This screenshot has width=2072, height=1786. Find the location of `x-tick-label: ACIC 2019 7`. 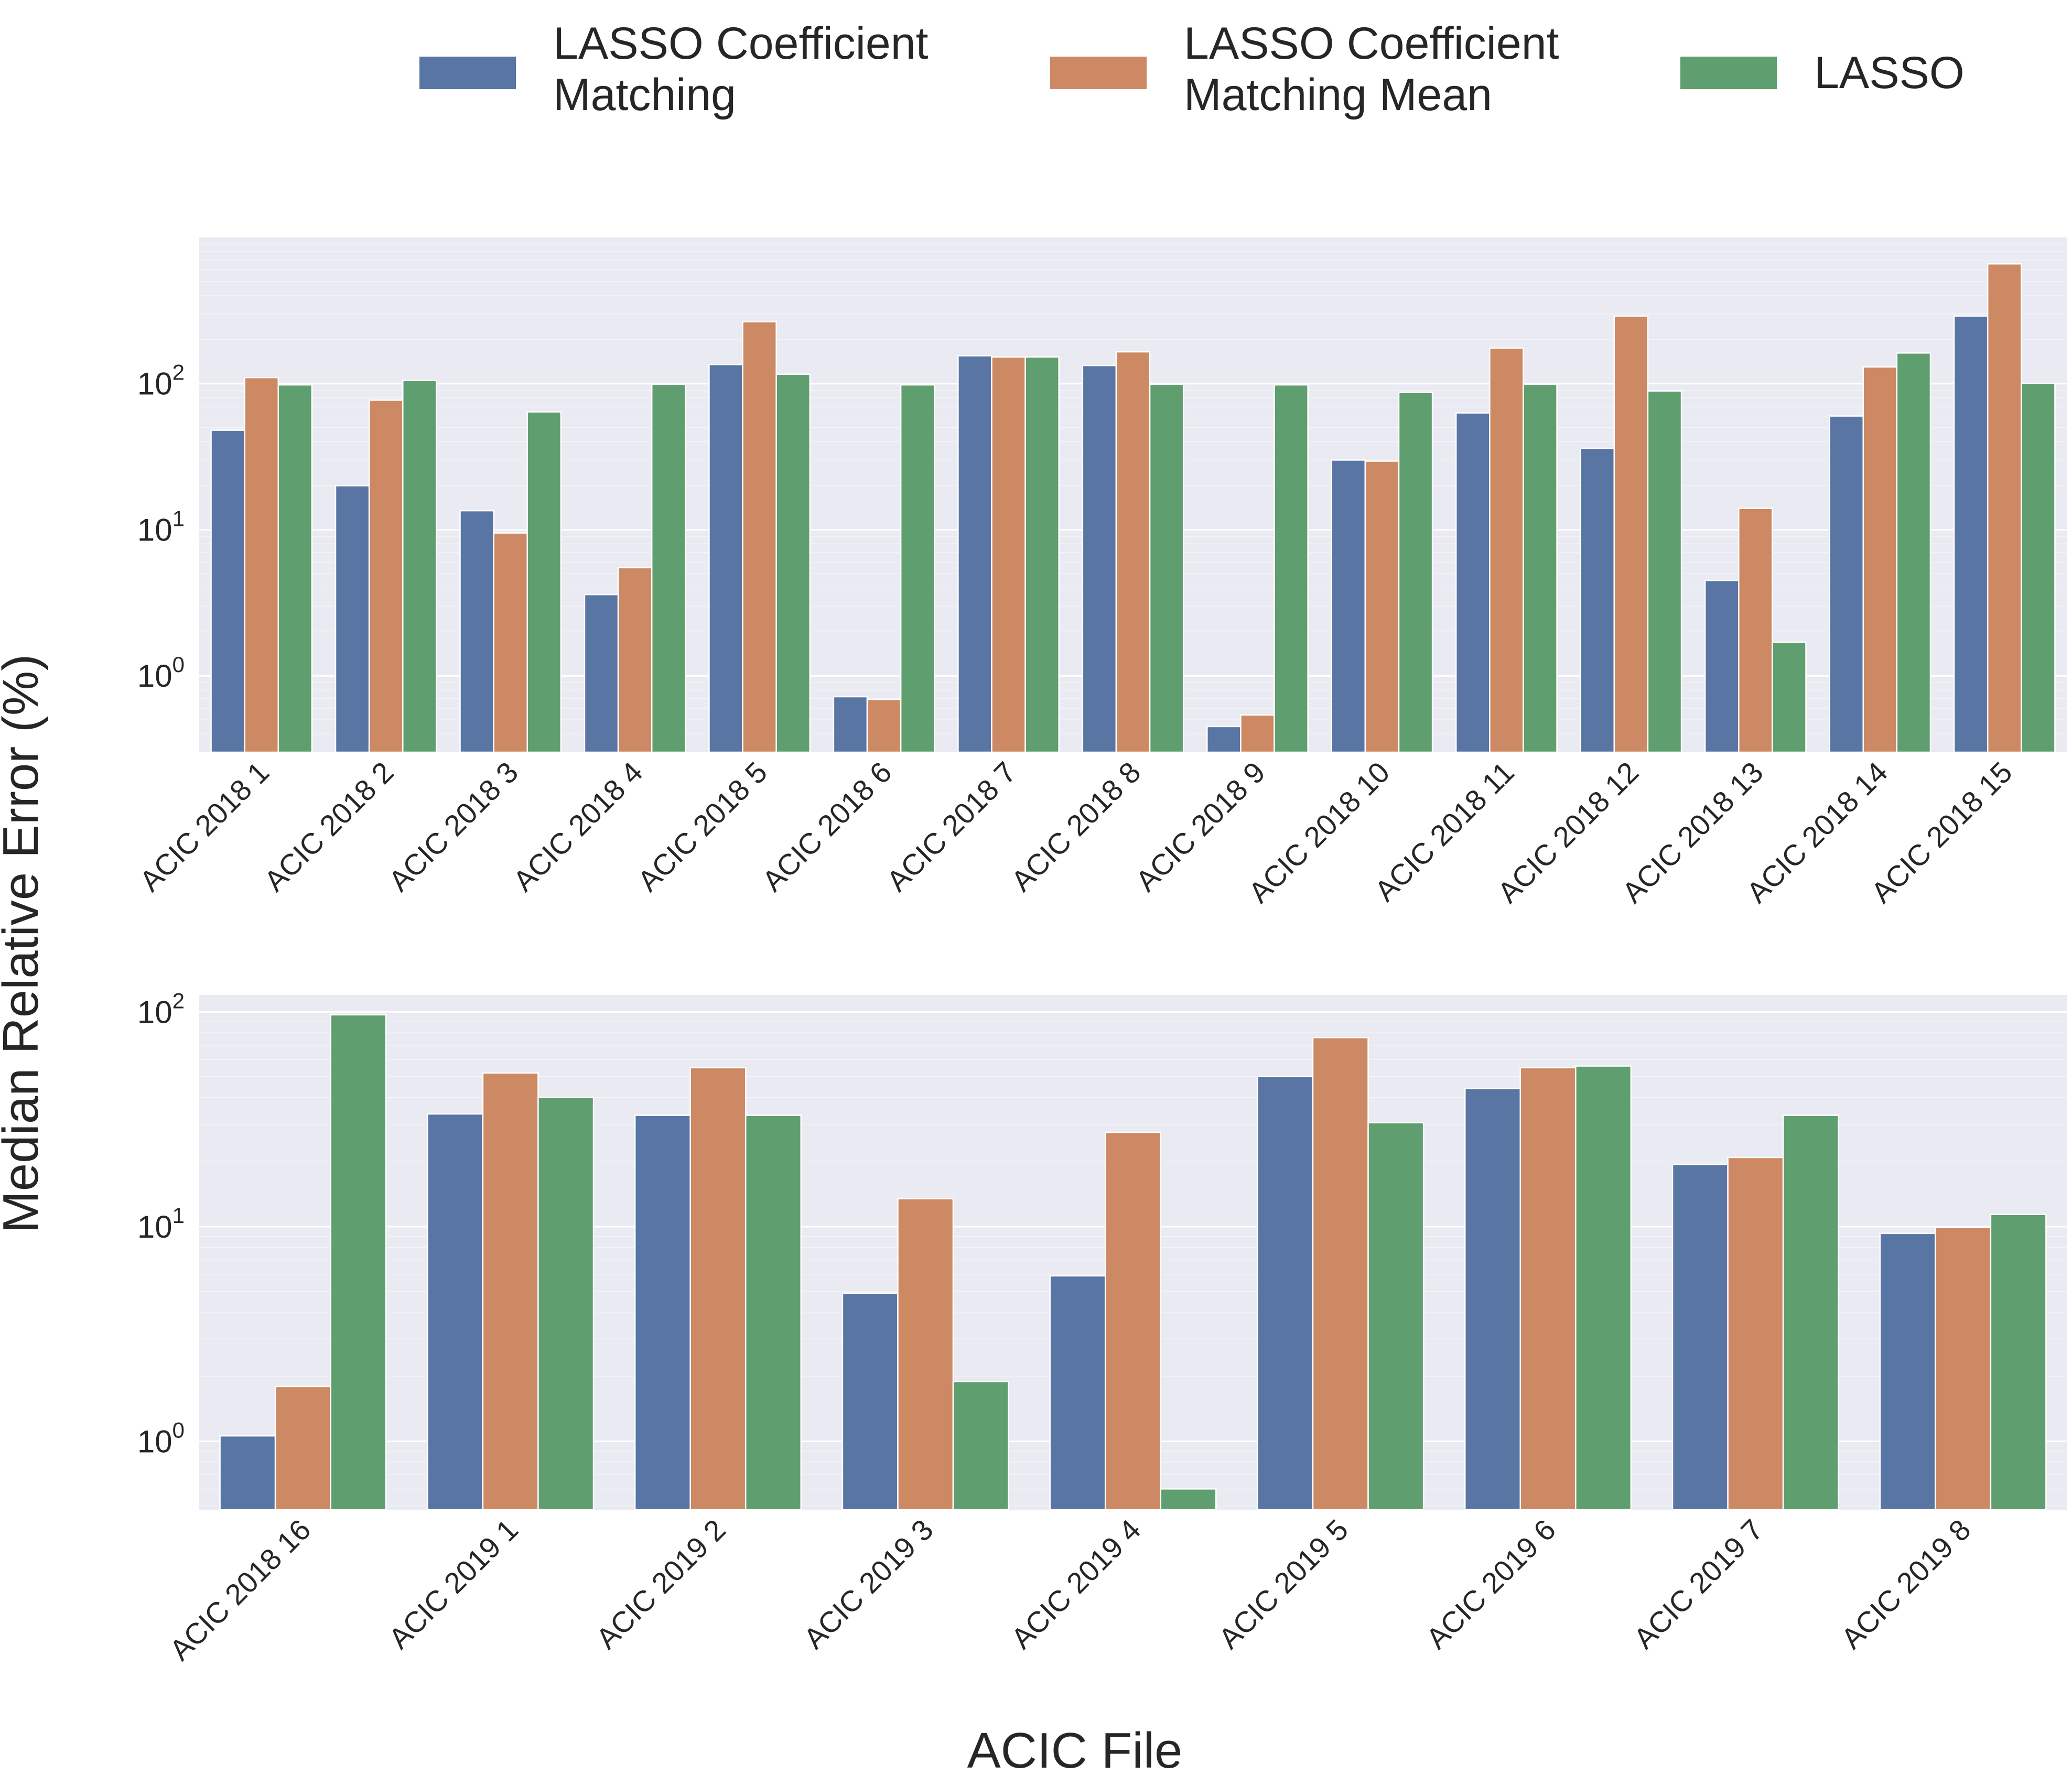

x-tick-label: ACIC 2019 7 is located at coordinates (1698, 1584).